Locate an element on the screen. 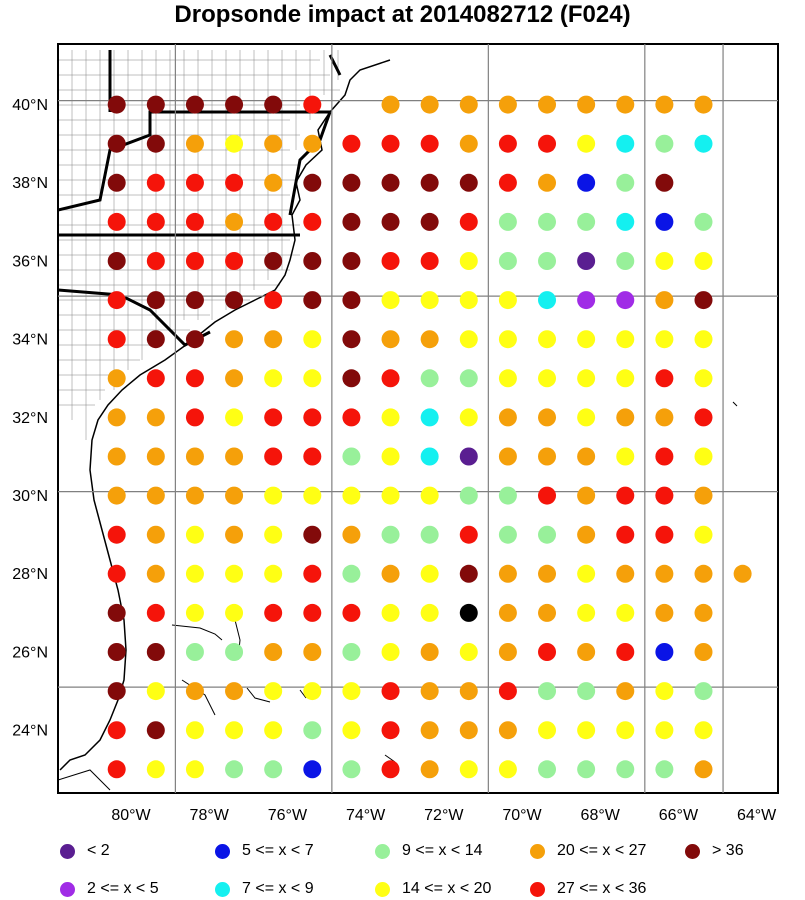  lon-tick-label: 64°W is located at coordinates (757, 815).